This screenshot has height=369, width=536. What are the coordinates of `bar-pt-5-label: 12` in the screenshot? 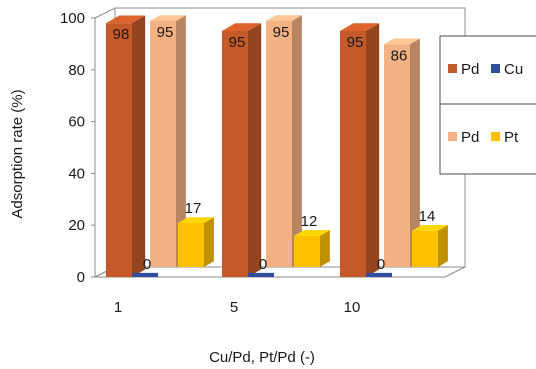 It's located at (309, 221).